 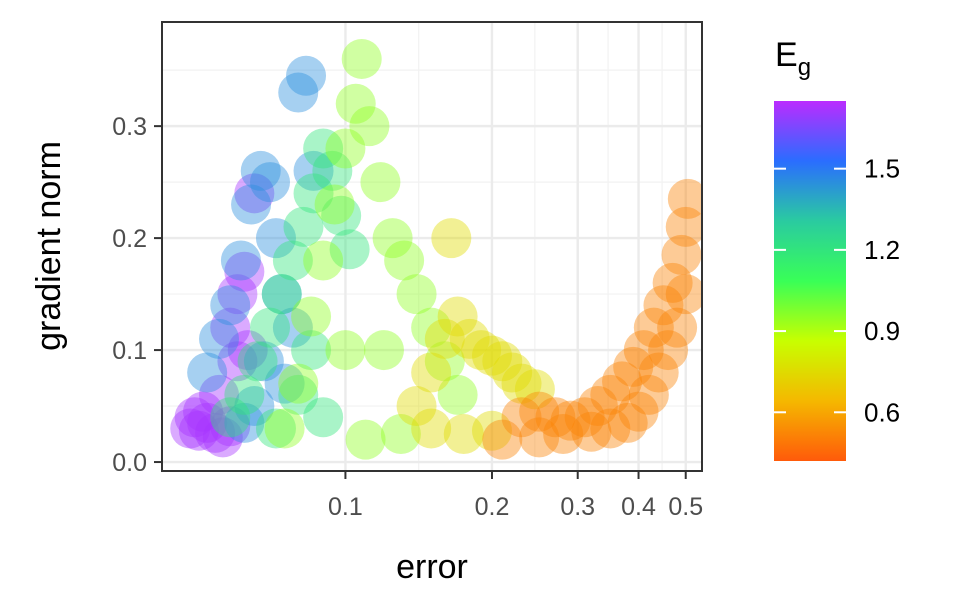 I want to click on x-tick-label: 0.5, so click(x=685, y=507).